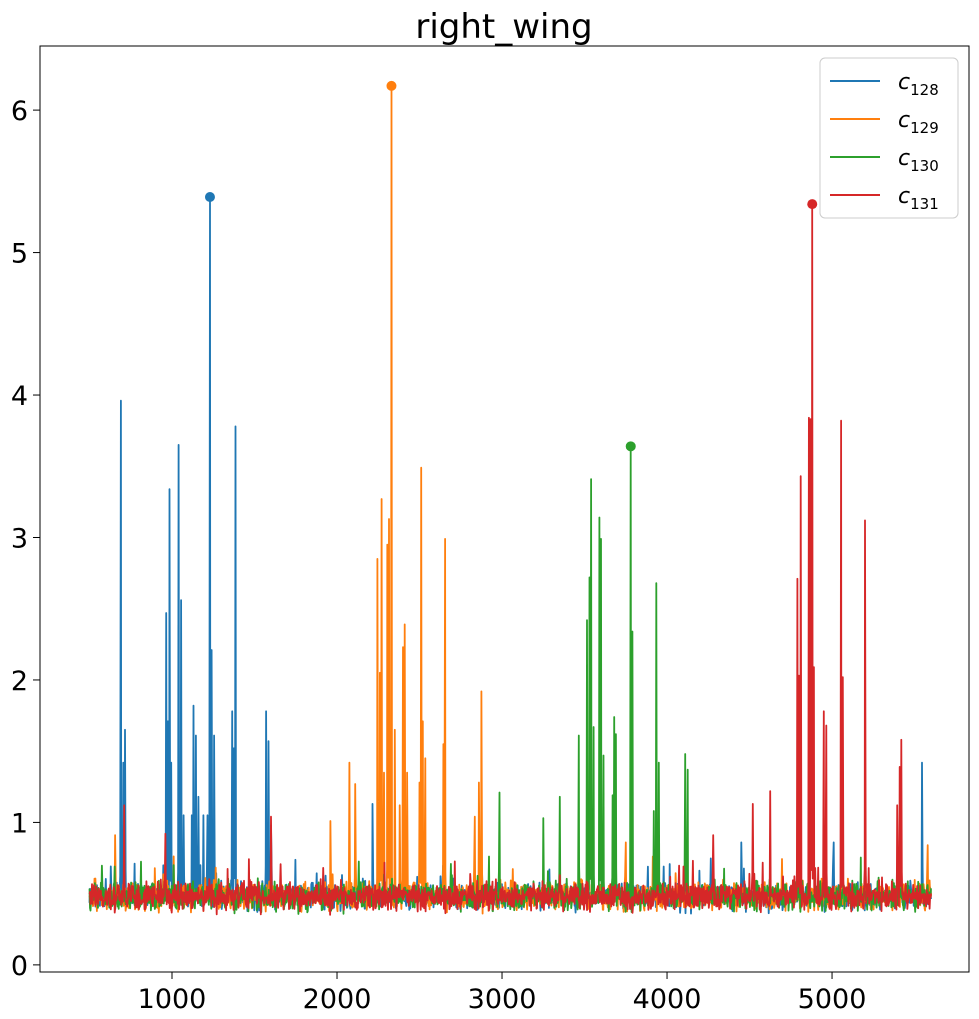 The width and height of the screenshot is (979, 1019). Describe the element at coordinates (918, 160) in the screenshot. I see `legend-label-130: c130` at that location.